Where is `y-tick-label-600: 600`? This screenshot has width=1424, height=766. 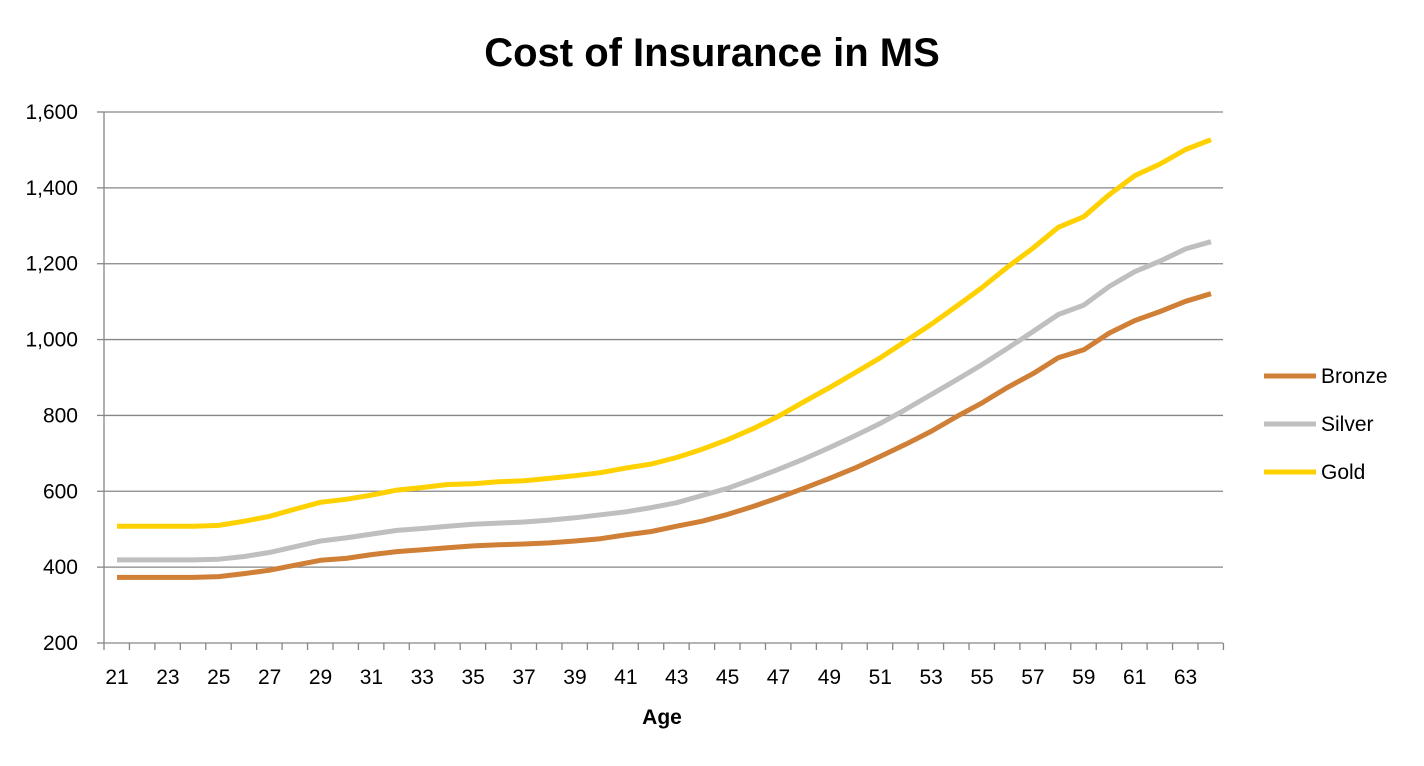 y-tick-label-600: 600 is located at coordinates (60, 491).